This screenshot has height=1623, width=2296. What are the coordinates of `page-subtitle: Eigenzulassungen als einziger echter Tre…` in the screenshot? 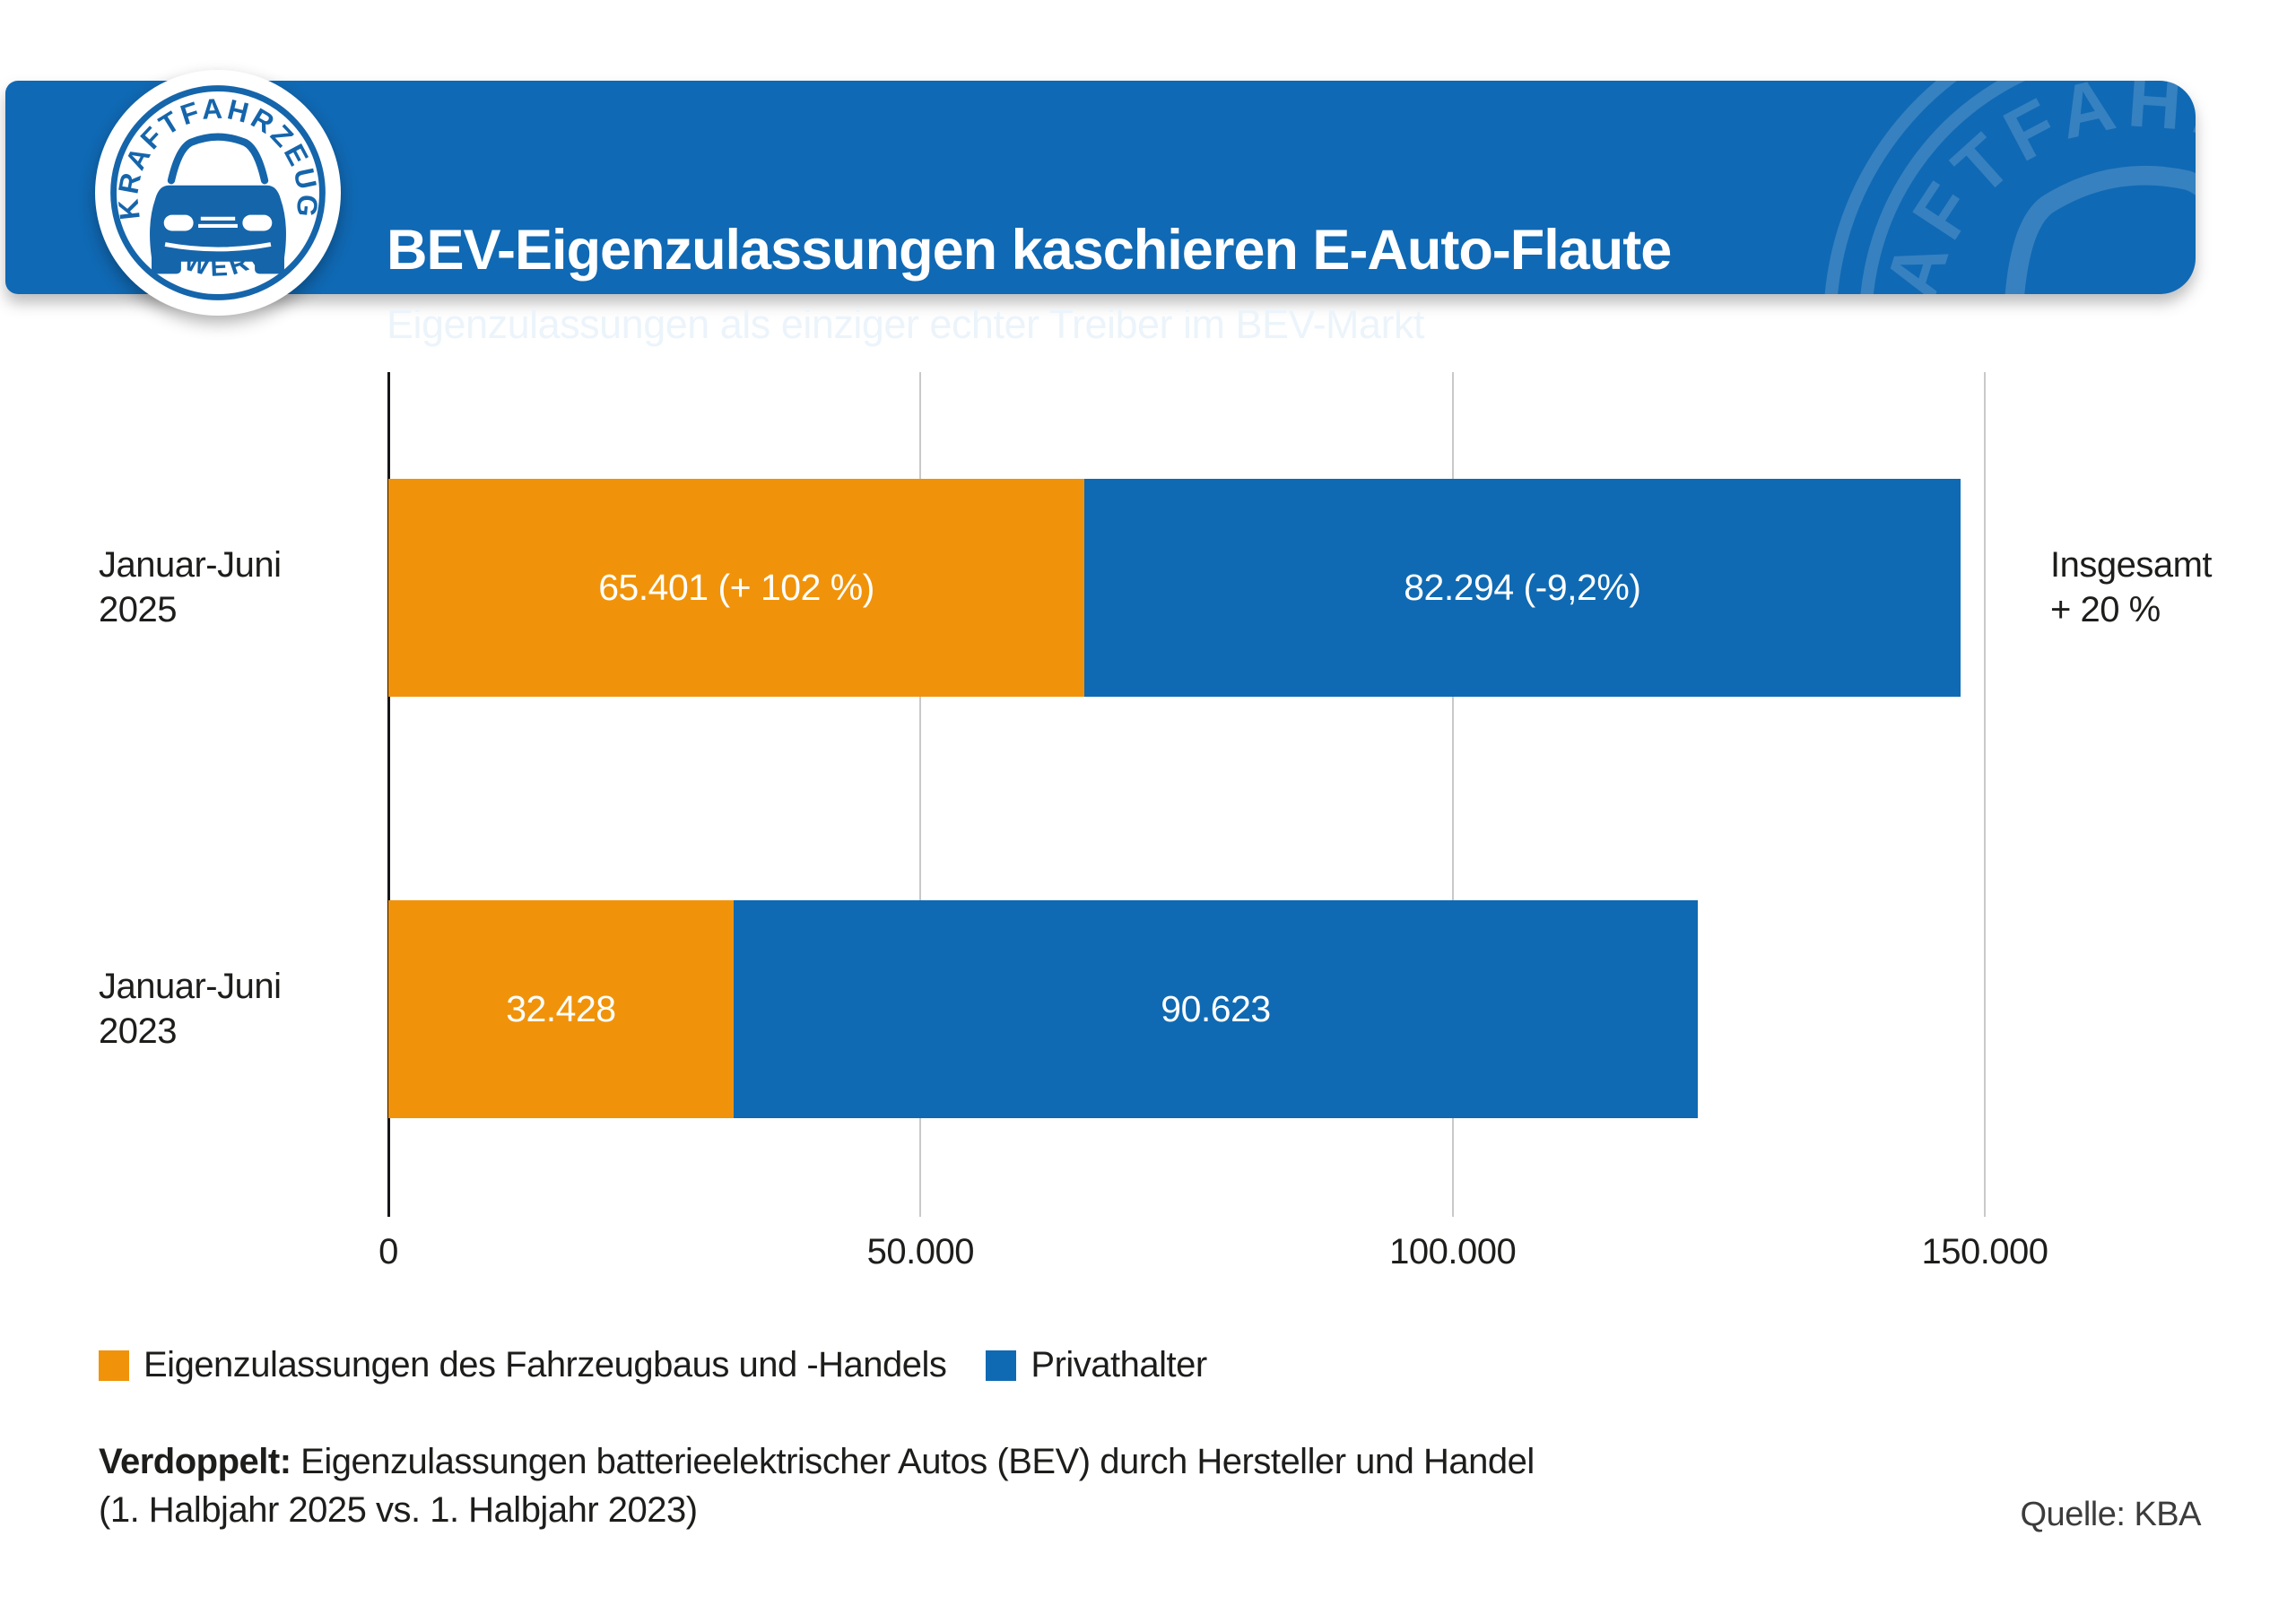 It's located at (906, 324).